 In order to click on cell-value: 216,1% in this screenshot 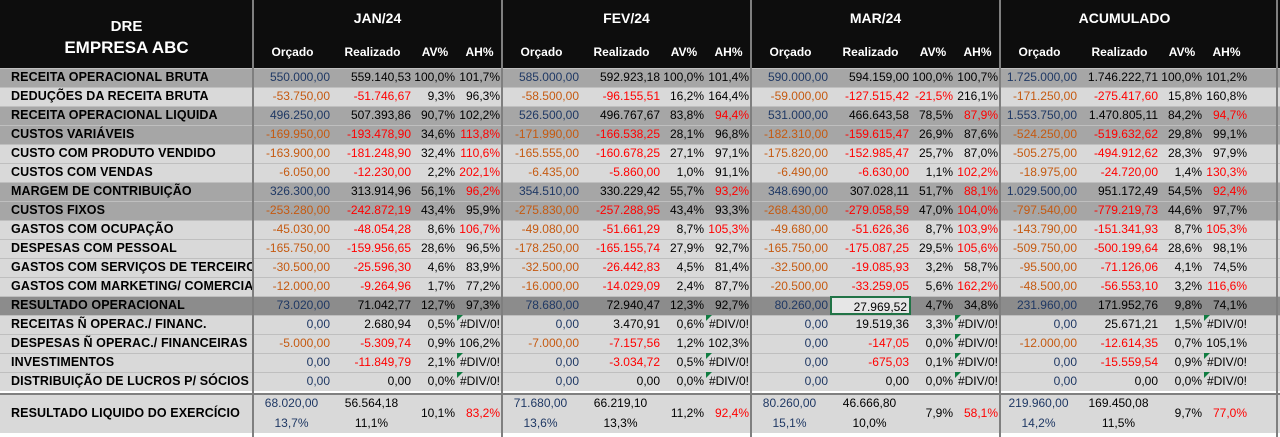, I will do `click(977, 96)`.